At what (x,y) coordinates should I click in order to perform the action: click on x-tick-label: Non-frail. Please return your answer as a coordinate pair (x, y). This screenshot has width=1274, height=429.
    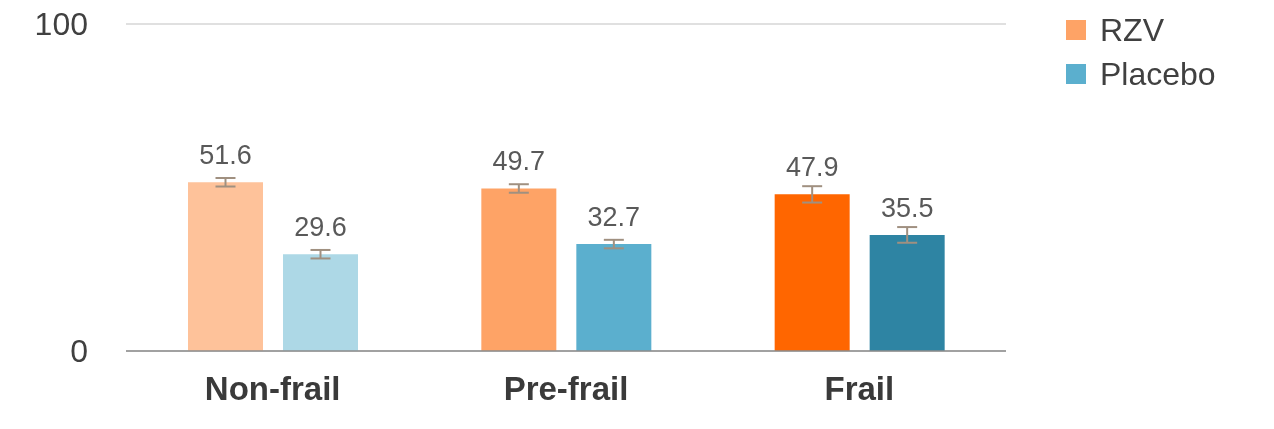
    Looking at the image, I should click on (272, 389).